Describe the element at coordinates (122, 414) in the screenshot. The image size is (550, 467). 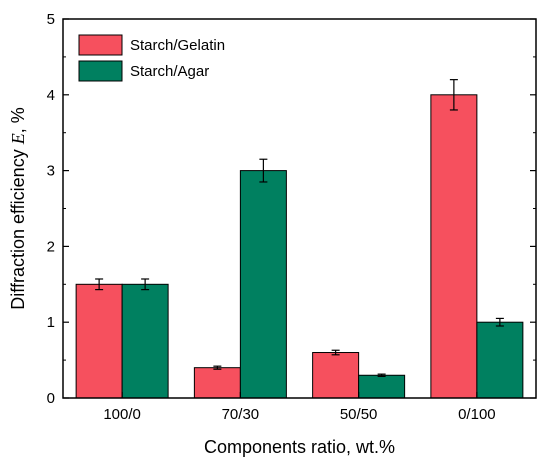
I see `x-tick-label: 100/0` at that location.